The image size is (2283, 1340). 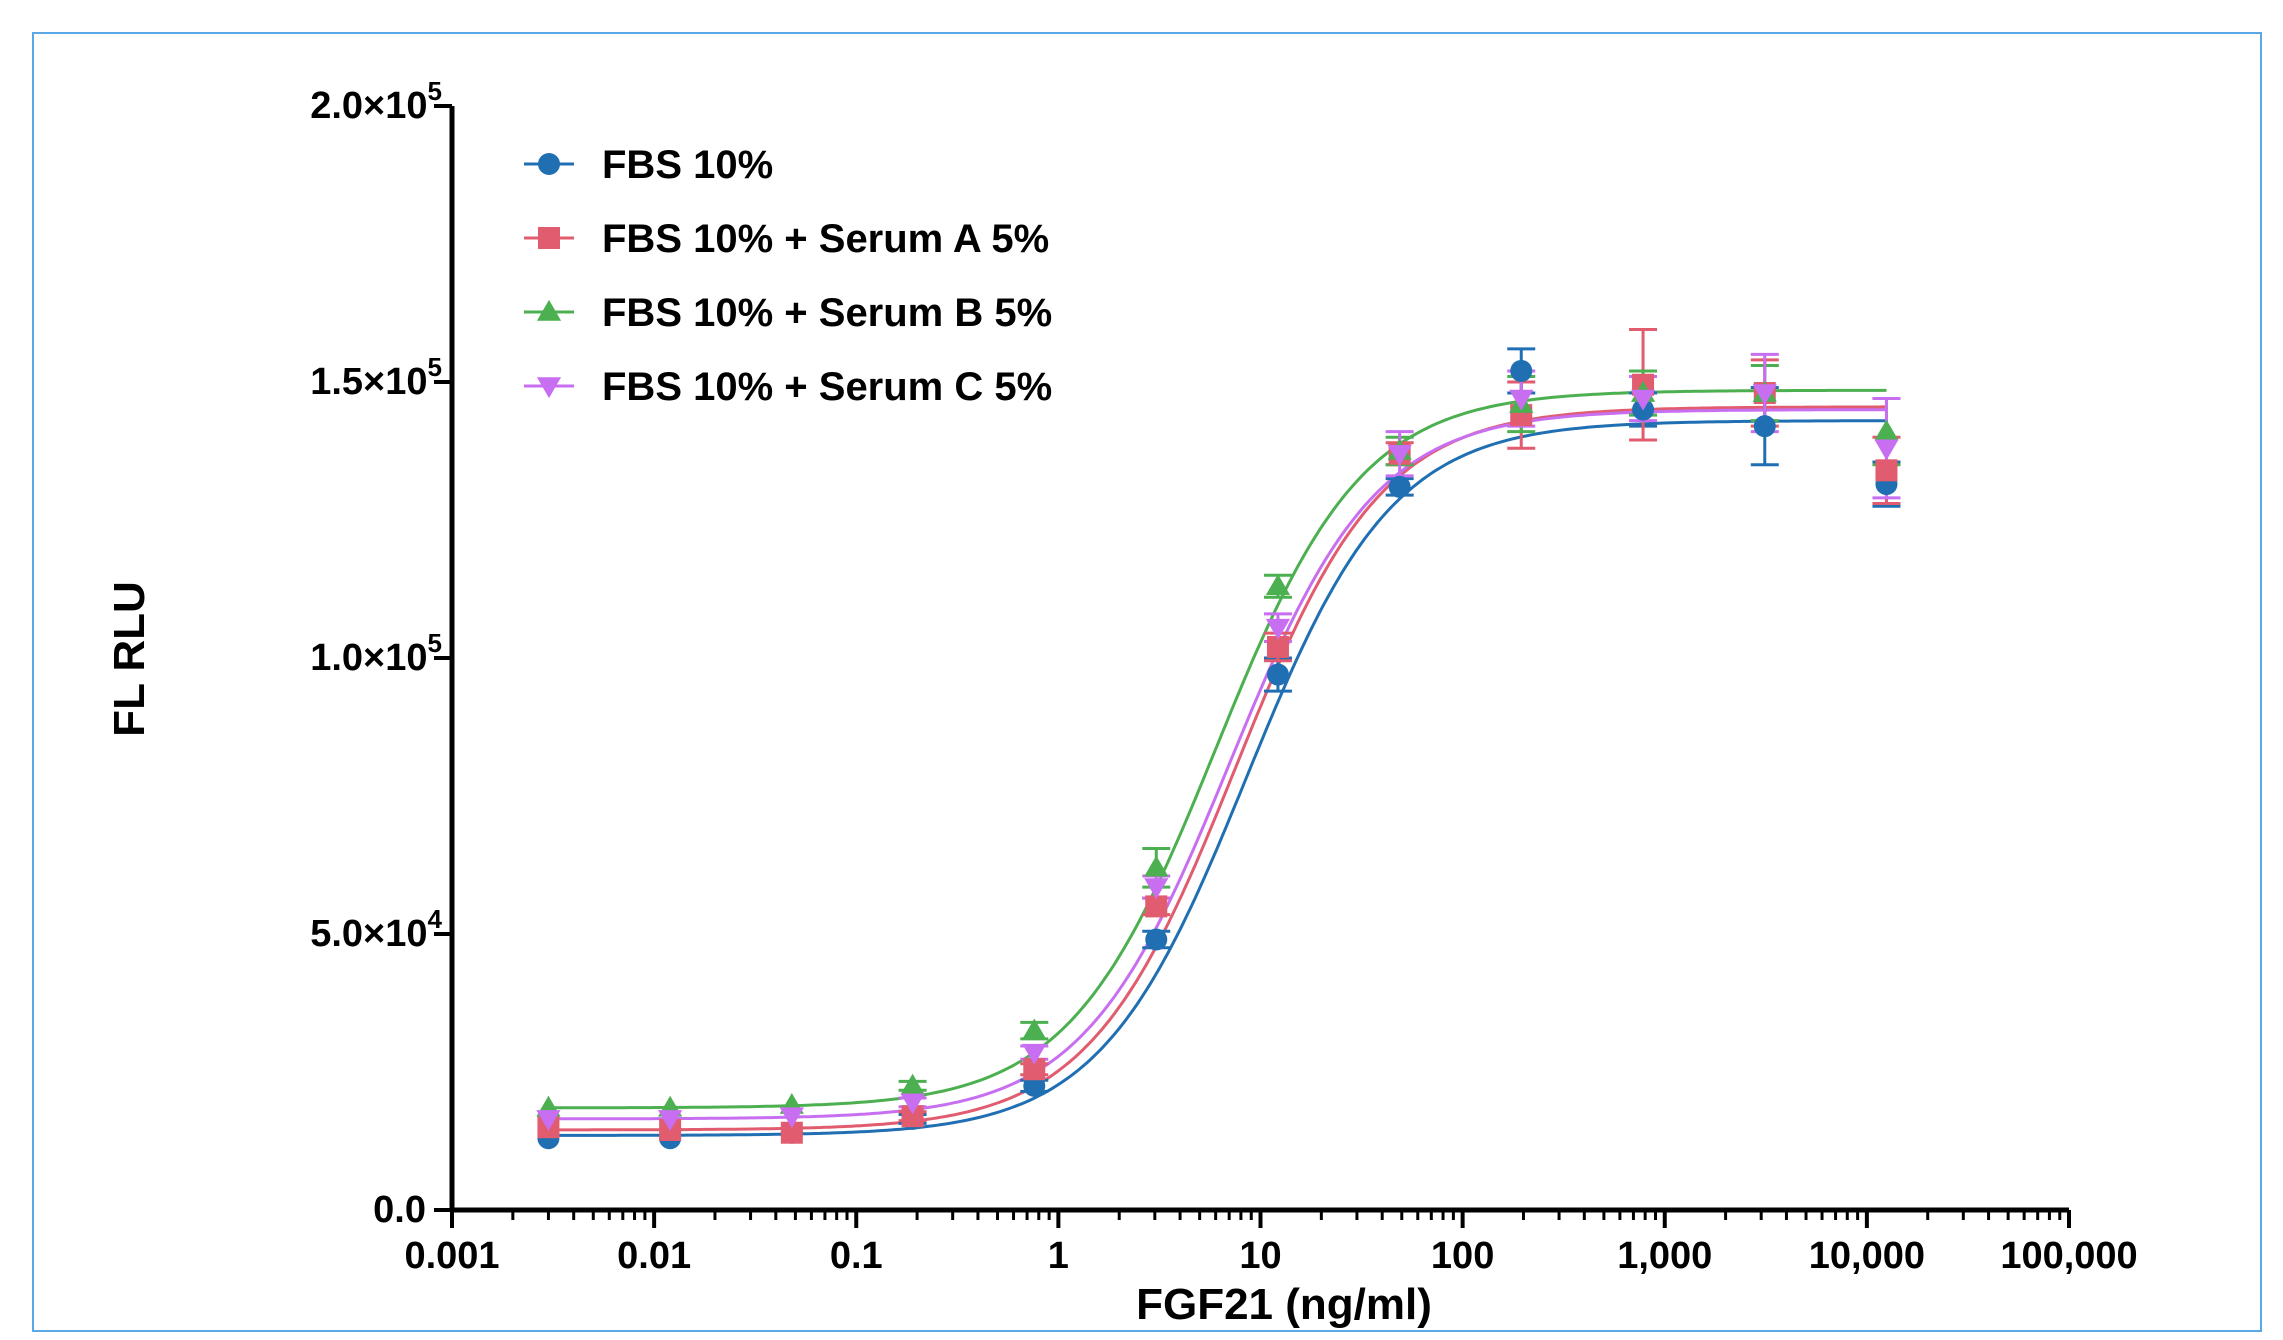 What do you see at coordinates (1284, 1304) in the screenshot?
I see `x-axis-title: FGF21 (ng/ml)` at bounding box center [1284, 1304].